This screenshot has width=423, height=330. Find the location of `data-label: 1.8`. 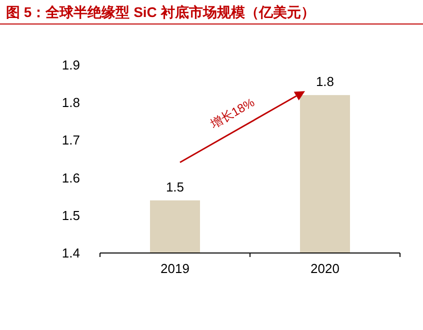

data-label: 1.8 is located at coordinates (325, 82).